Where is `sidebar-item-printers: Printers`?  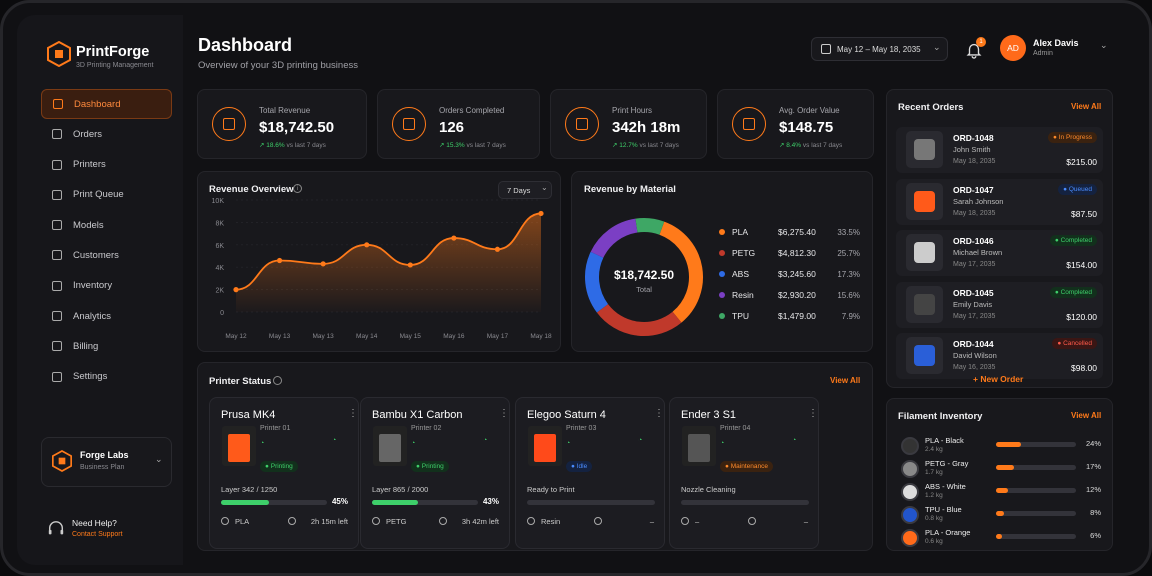
sidebar-item-printers: Printers is located at coordinates (106, 165).